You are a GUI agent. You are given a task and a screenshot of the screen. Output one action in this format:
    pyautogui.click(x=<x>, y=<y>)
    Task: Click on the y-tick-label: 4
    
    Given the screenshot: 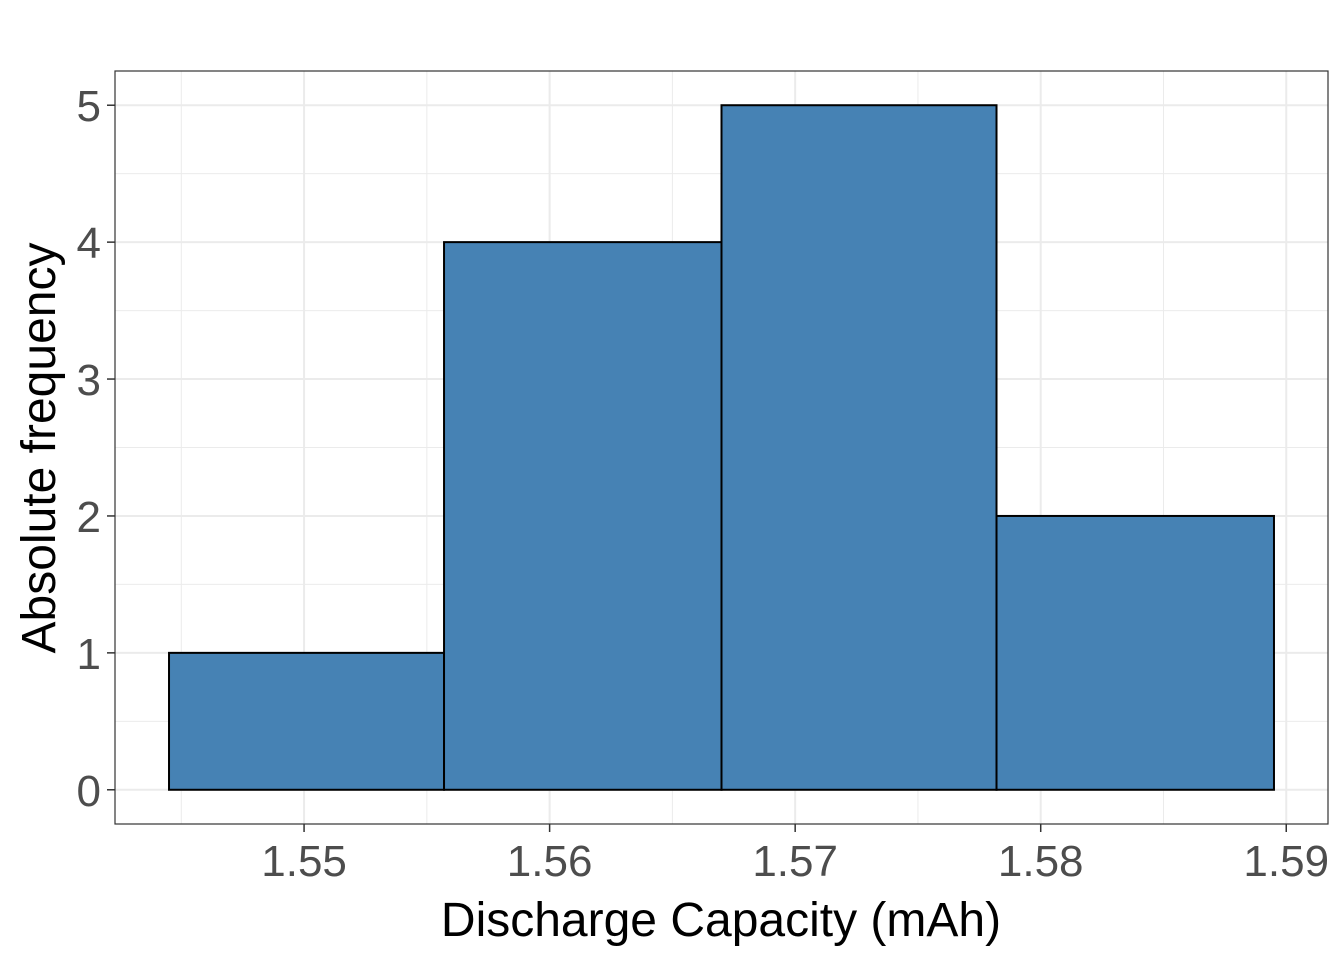 What is the action you would take?
    pyautogui.click(x=89, y=243)
    